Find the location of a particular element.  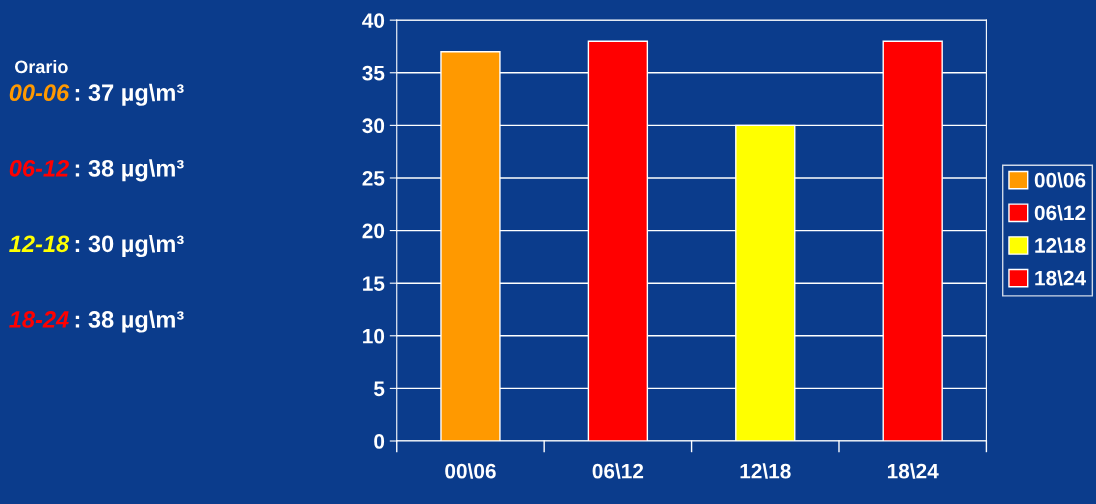

x-tick-label: 06\12 is located at coordinates (618, 471).